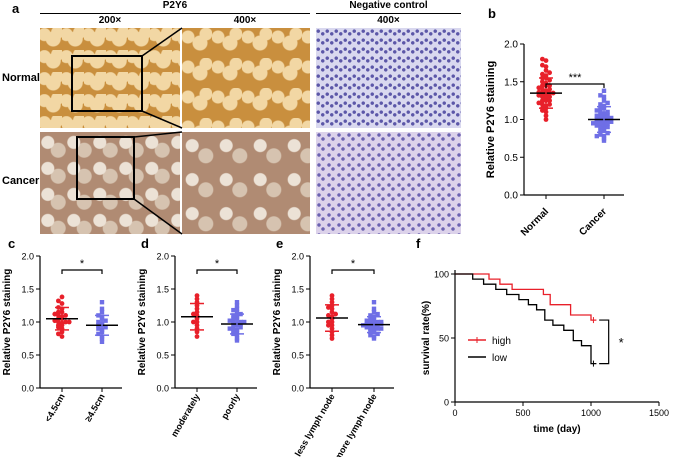  I want to click on cancer-neg-image, so click(388, 183).